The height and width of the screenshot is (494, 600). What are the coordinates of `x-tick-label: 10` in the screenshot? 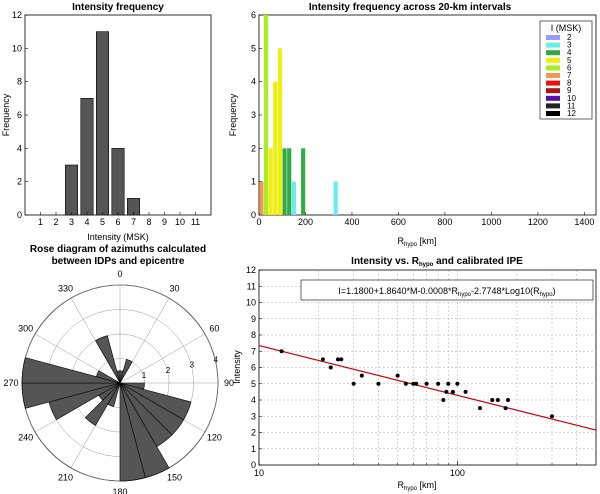 It's located at (180, 222).